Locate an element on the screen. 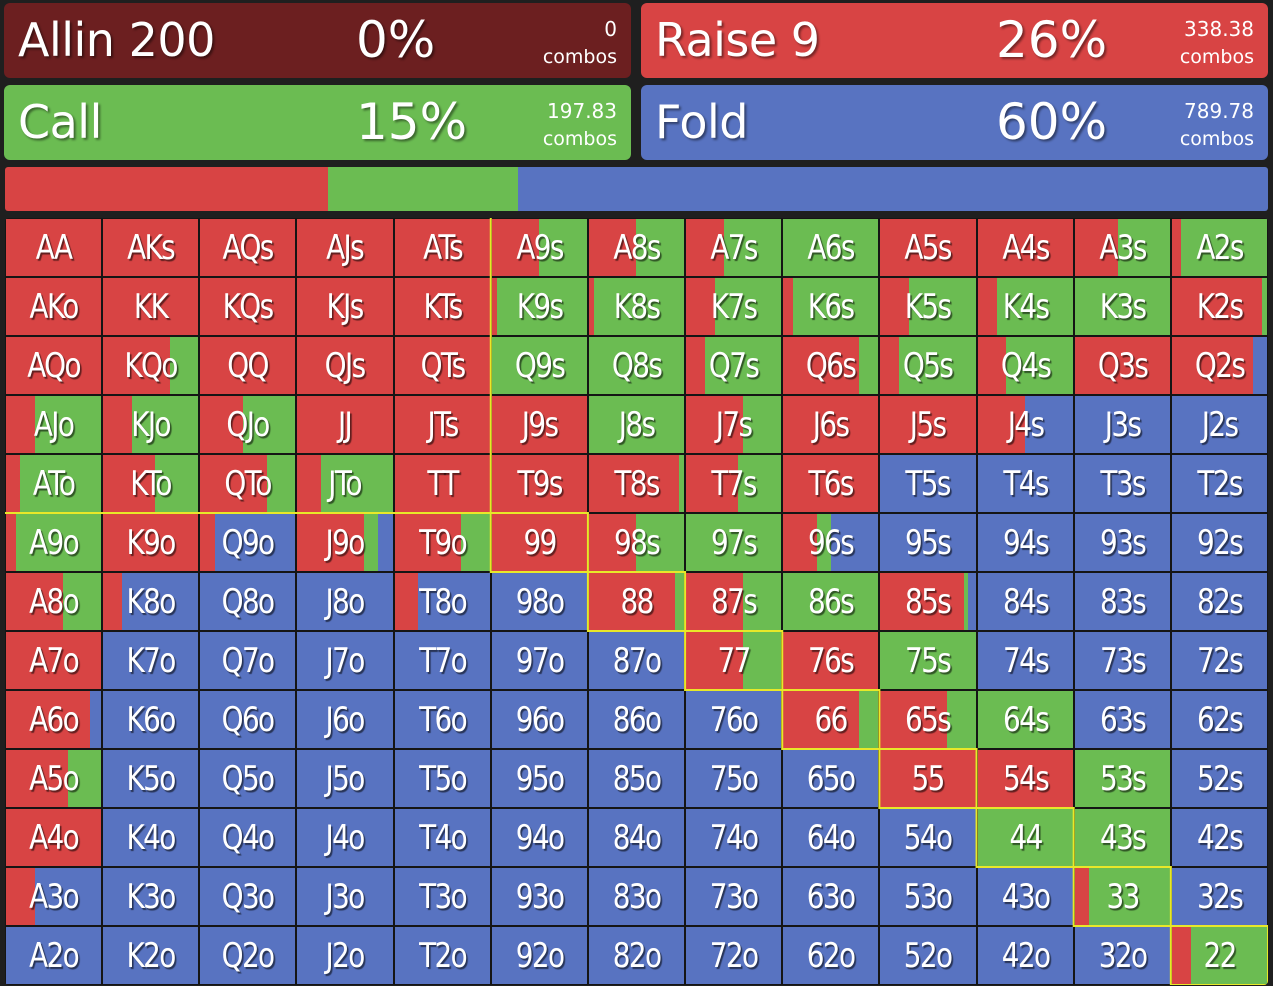  hand-cell-84s: 84s is located at coordinates (1025, 601).